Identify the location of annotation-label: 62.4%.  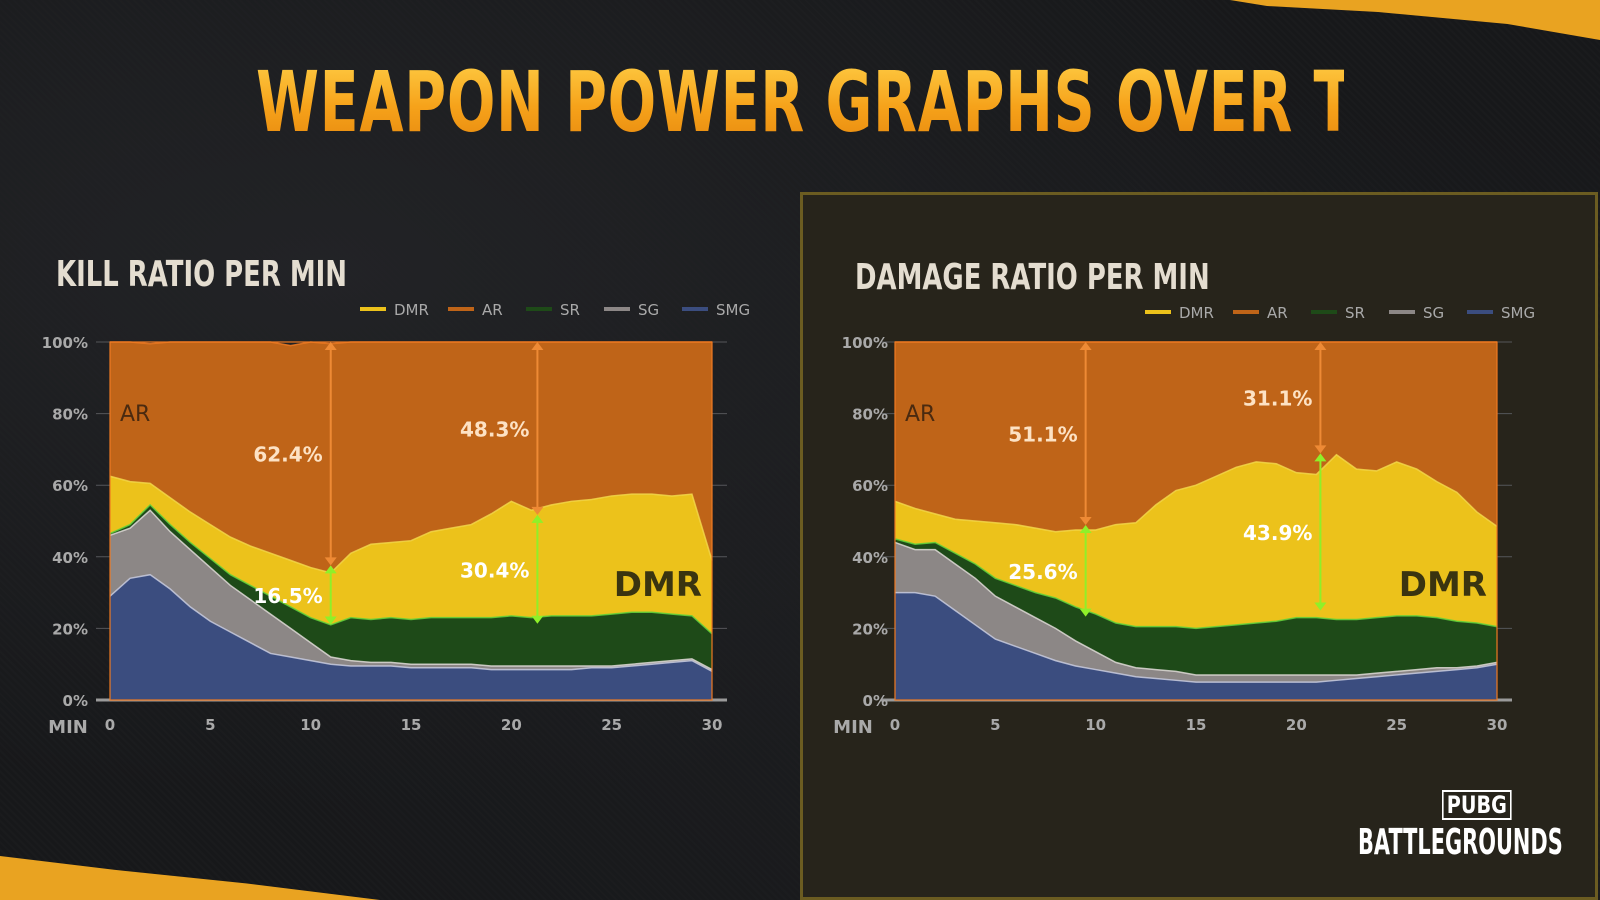
(287, 455).